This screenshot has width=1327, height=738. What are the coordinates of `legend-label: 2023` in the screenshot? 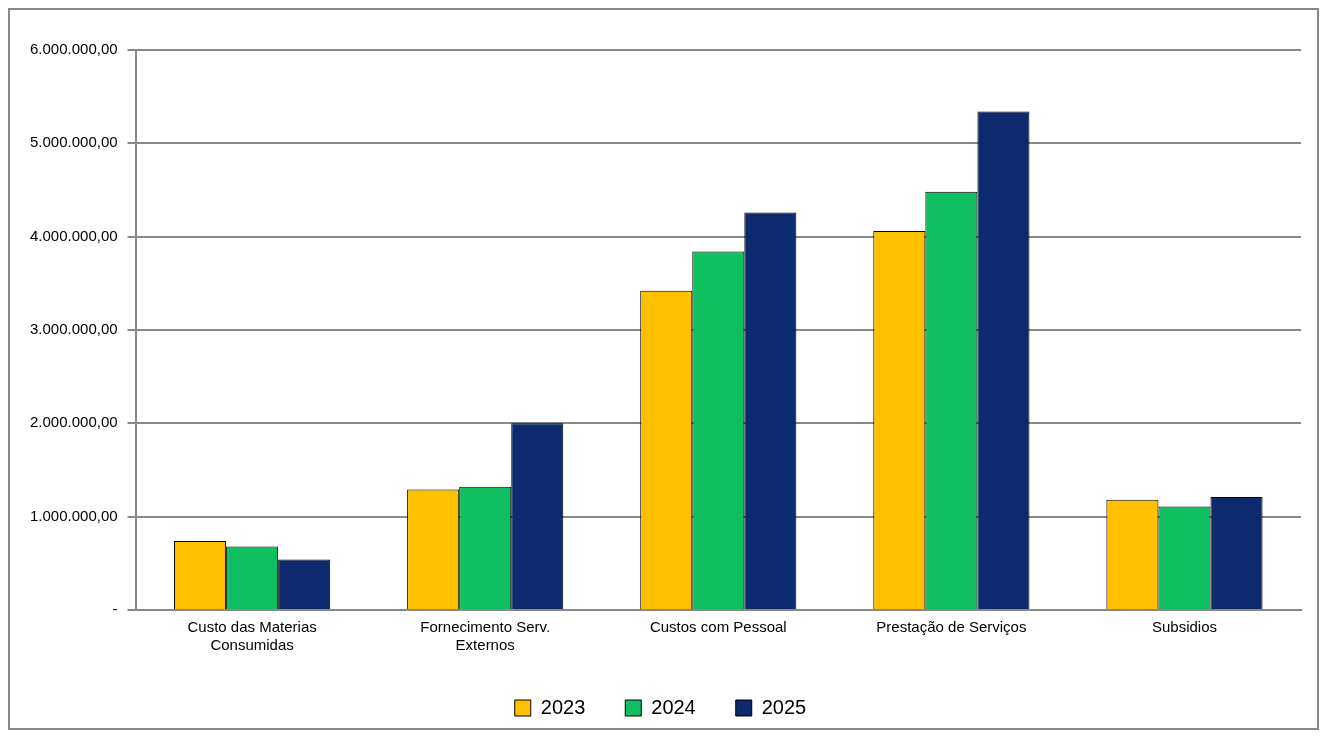 It's located at (563, 706).